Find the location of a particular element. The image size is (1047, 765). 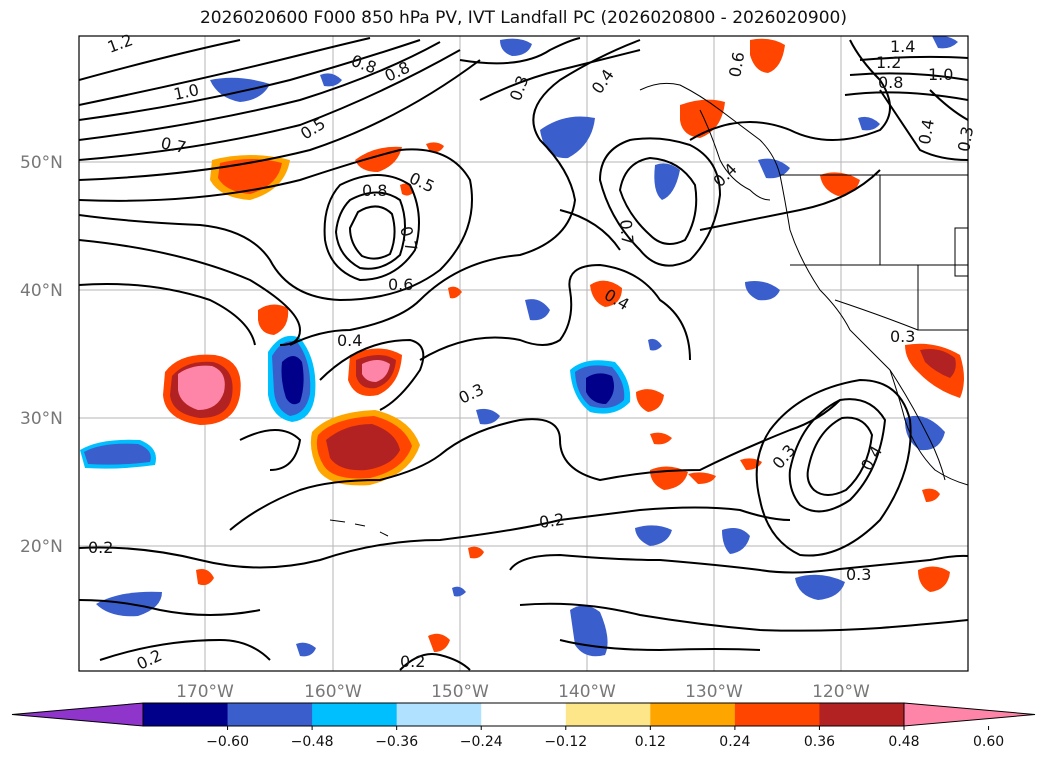

colorbar-tick-label: 0.36 is located at coordinates (819, 742).